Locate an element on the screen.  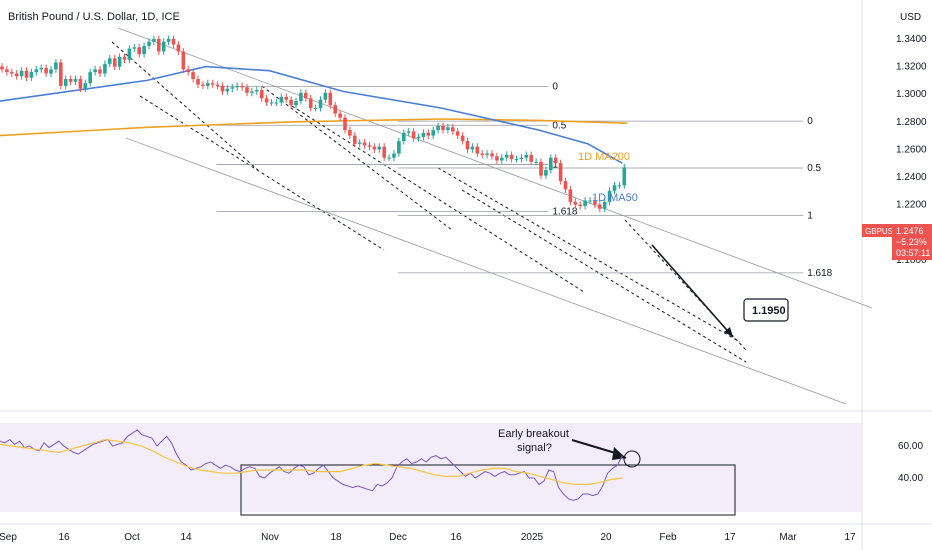
rsi-note: Early breakout signal? is located at coordinates (533, 441).